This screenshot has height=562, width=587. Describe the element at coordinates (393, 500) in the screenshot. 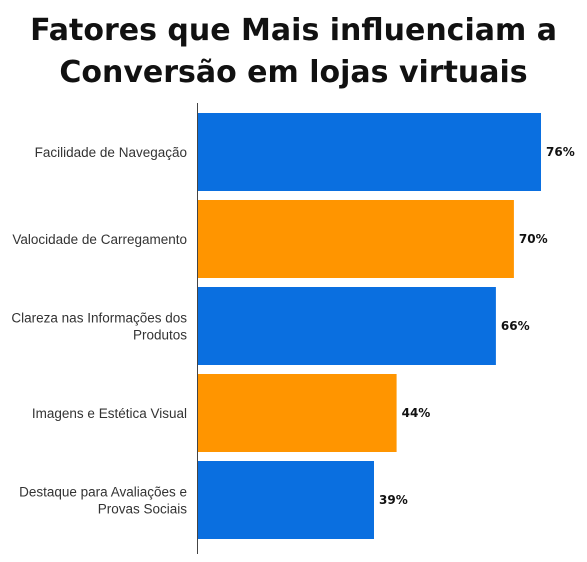

I see `value-label-5: 39%` at that location.